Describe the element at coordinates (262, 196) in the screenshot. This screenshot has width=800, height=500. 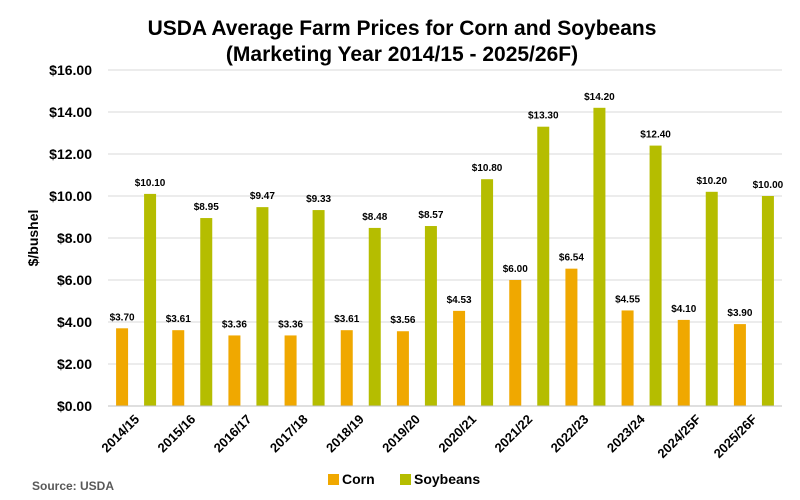
I see `data-label-soybeans: $9.47` at that location.